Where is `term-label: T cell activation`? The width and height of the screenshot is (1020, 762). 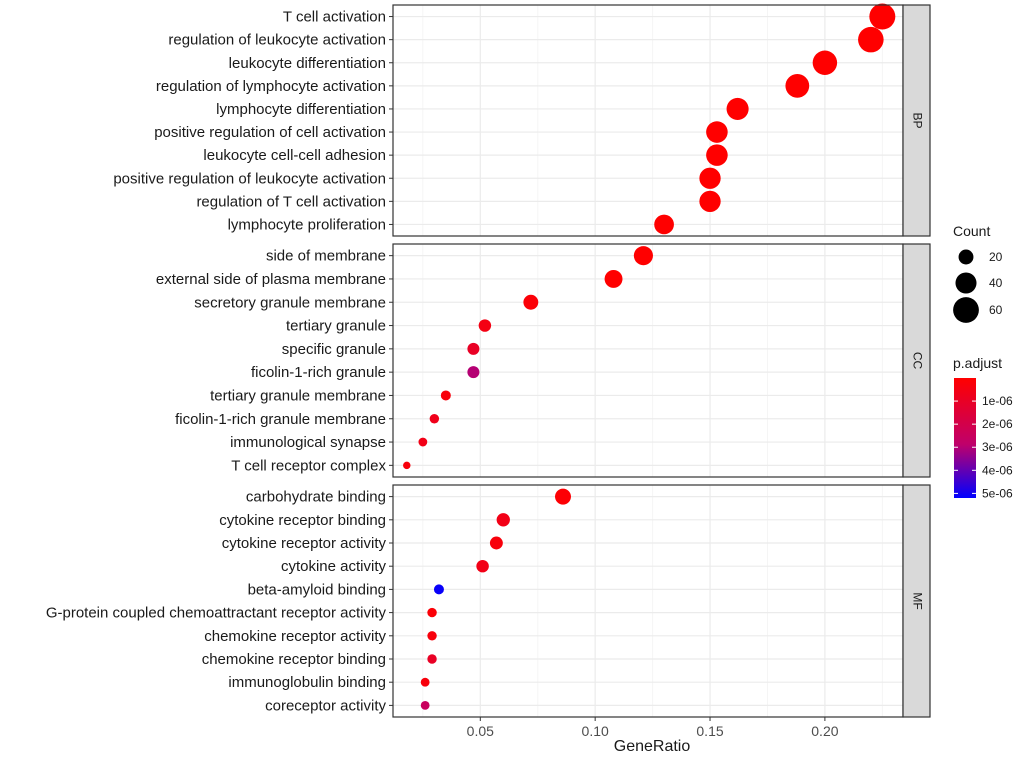
term-label: T cell activation is located at coordinates (334, 17).